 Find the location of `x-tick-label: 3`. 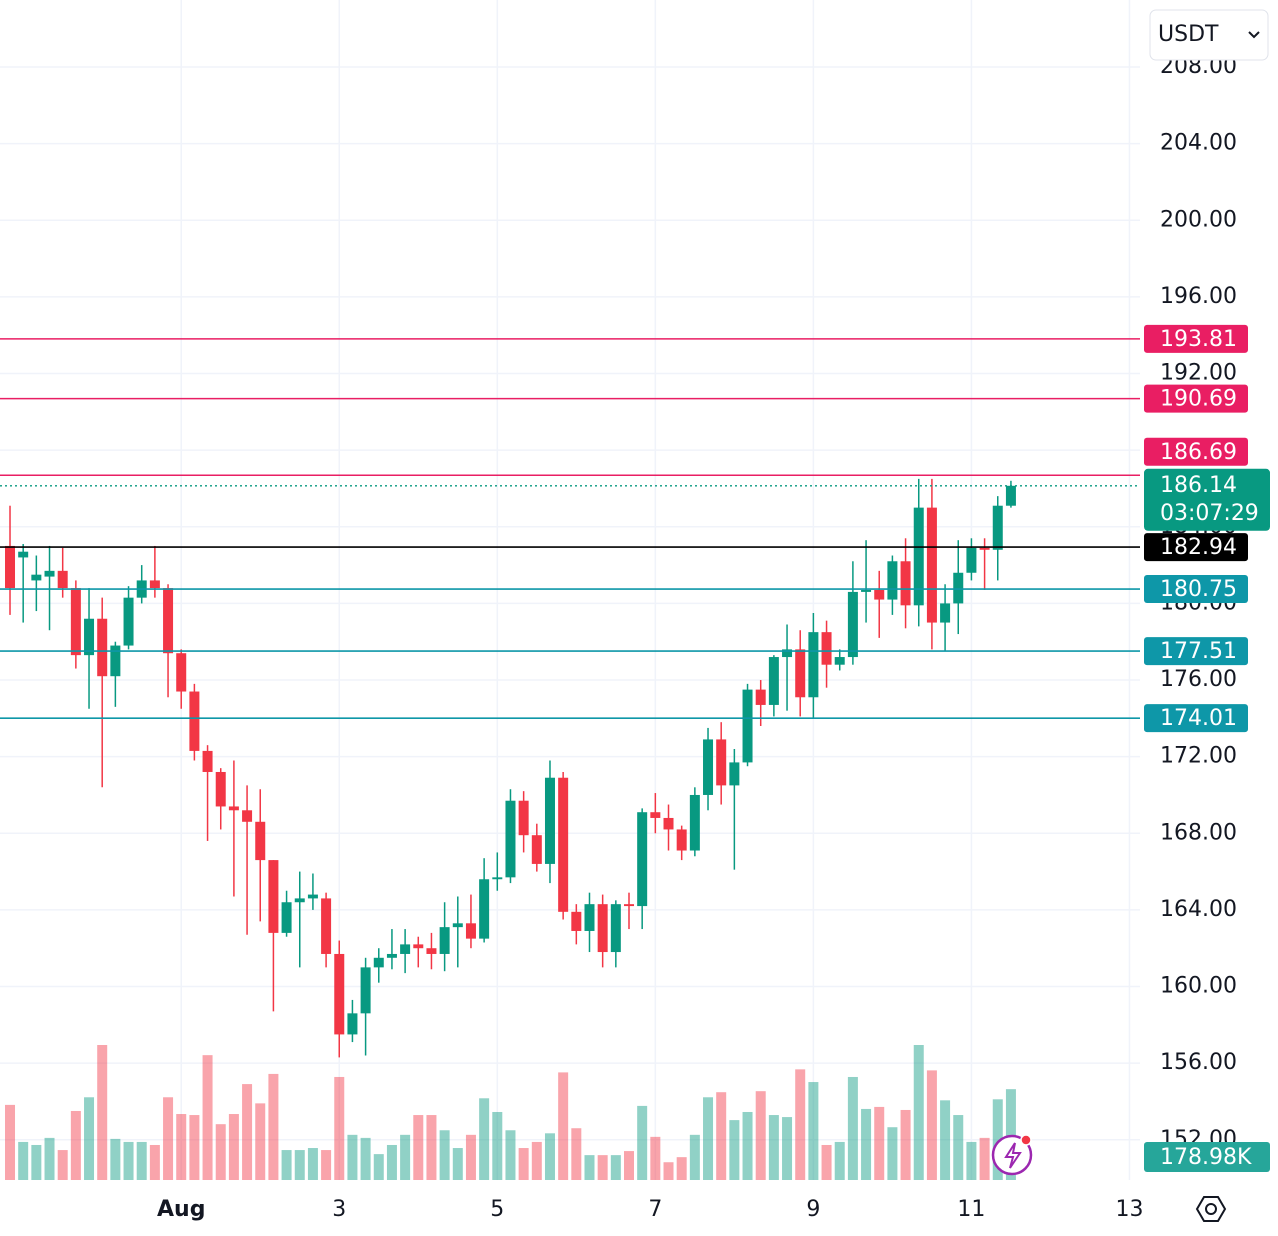

x-tick-label: 3 is located at coordinates (339, 1209).